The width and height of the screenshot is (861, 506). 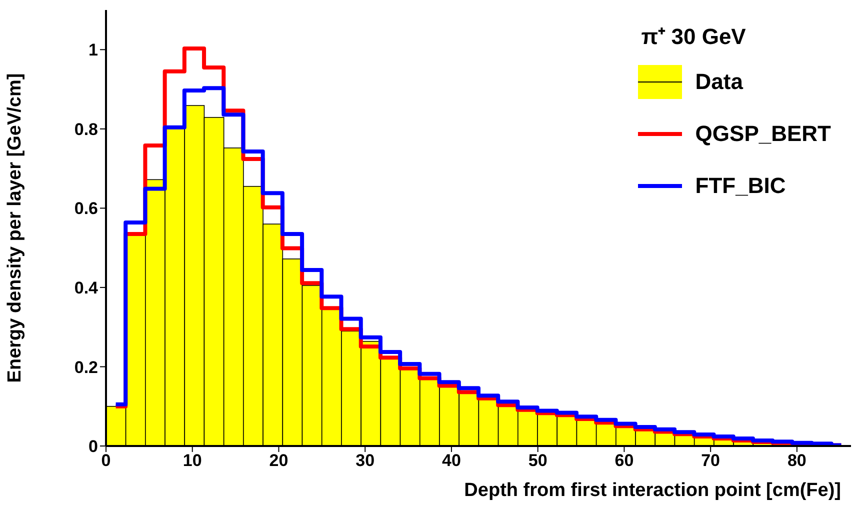 What do you see at coordinates (86, 208) in the screenshot?
I see `y-tick-label: 0.6` at bounding box center [86, 208].